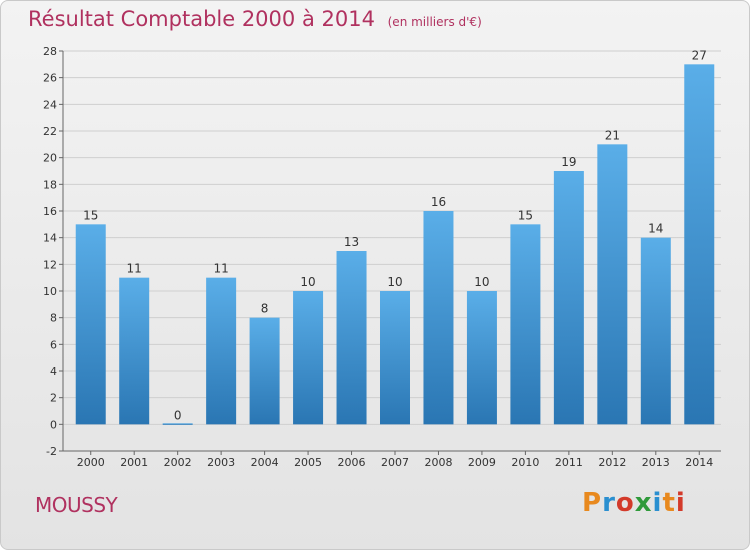  I want to click on x-tick-label: 2008, so click(438, 462).